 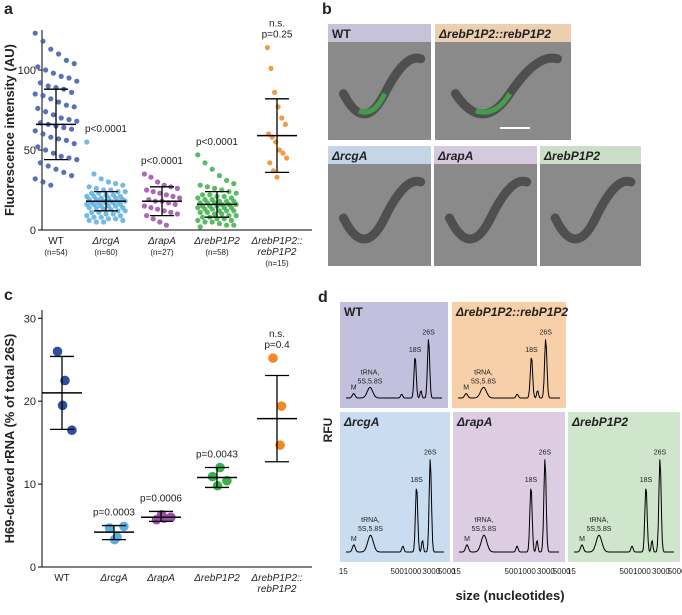 I want to click on n-label: (n=58), so click(x=217, y=252).